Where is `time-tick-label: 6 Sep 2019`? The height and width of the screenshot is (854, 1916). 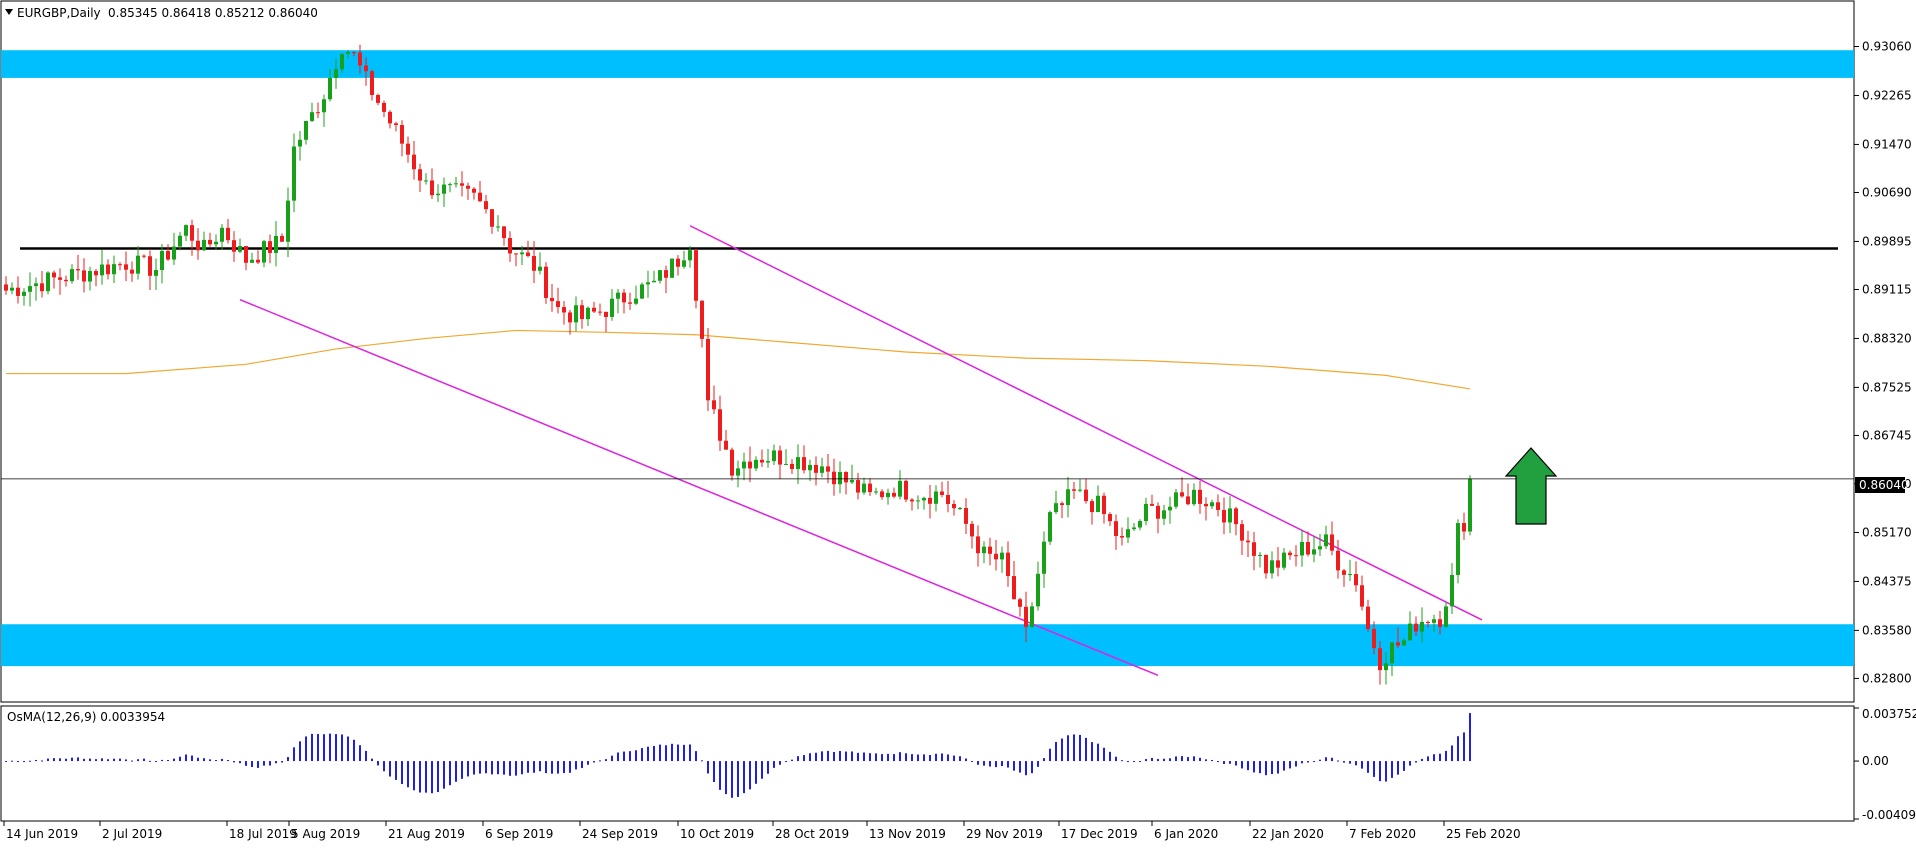 time-tick-label: 6 Sep 2019 is located at coordinates (519, 834).